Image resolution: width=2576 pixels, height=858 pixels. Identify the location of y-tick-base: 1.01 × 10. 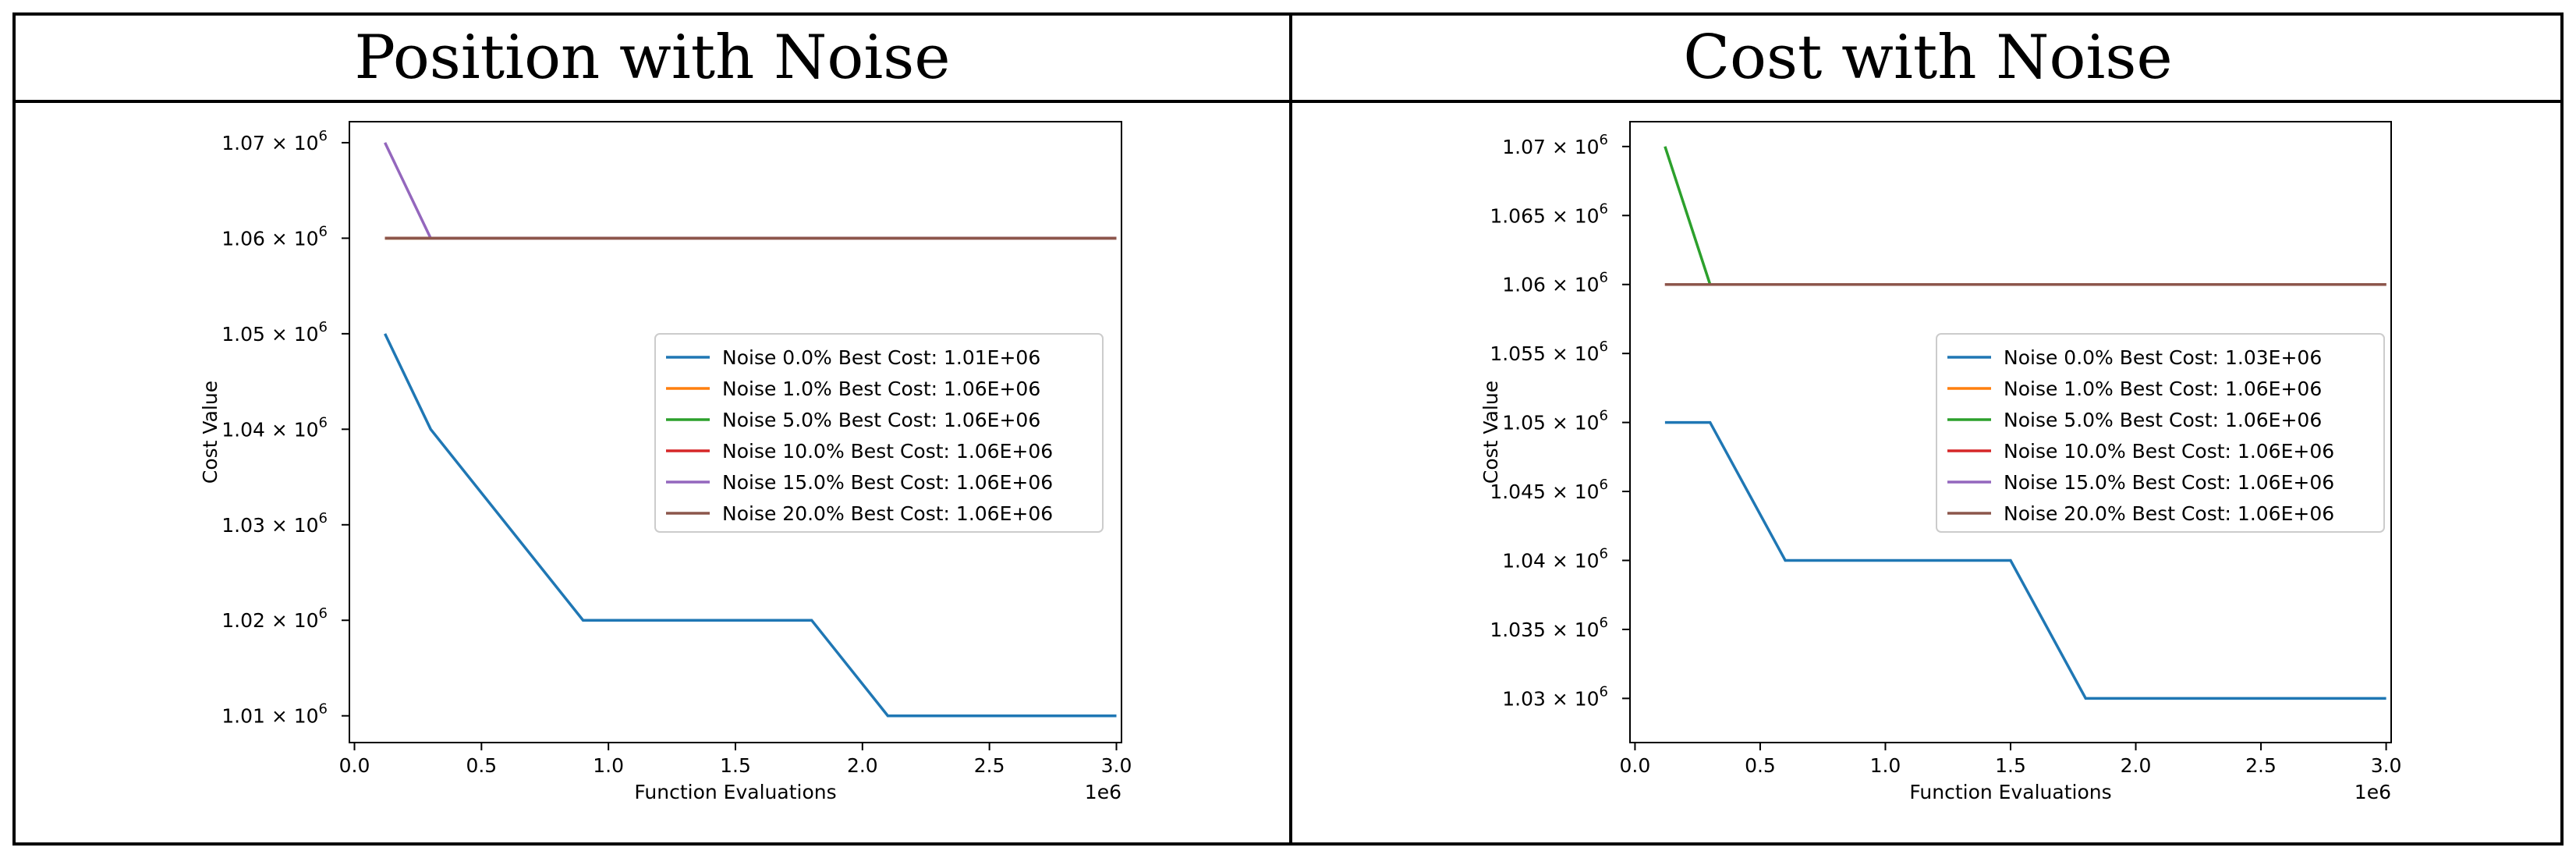
(269, 717).